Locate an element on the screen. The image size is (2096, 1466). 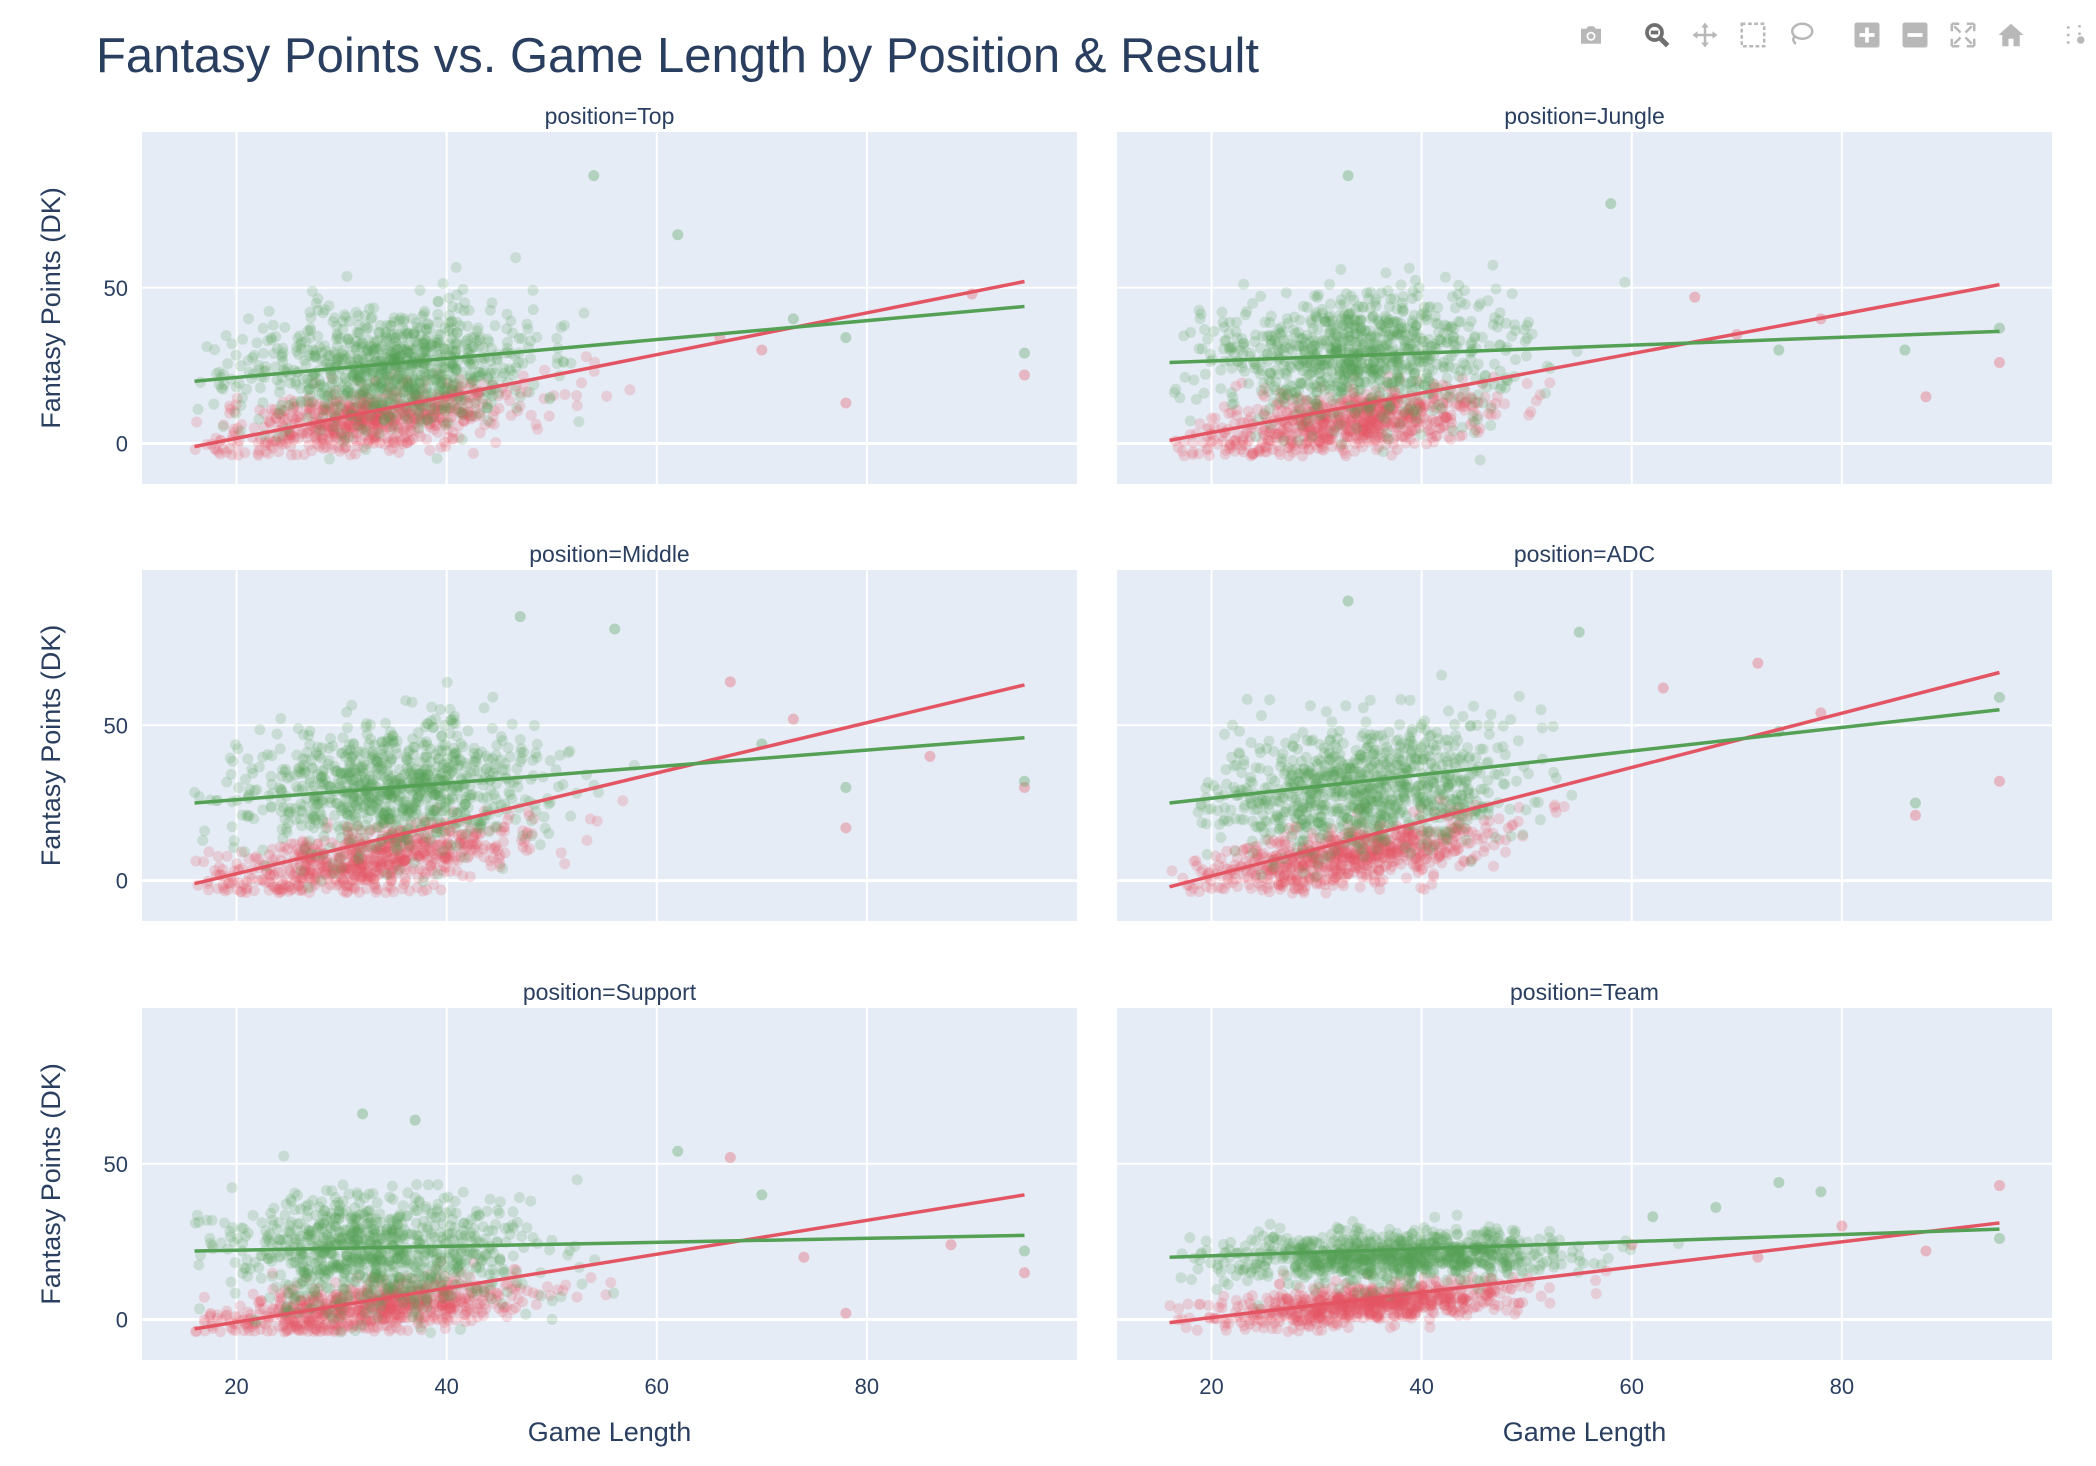
y-axis-title: Fantasy Points (DK) is located at coordinates (51, 746).